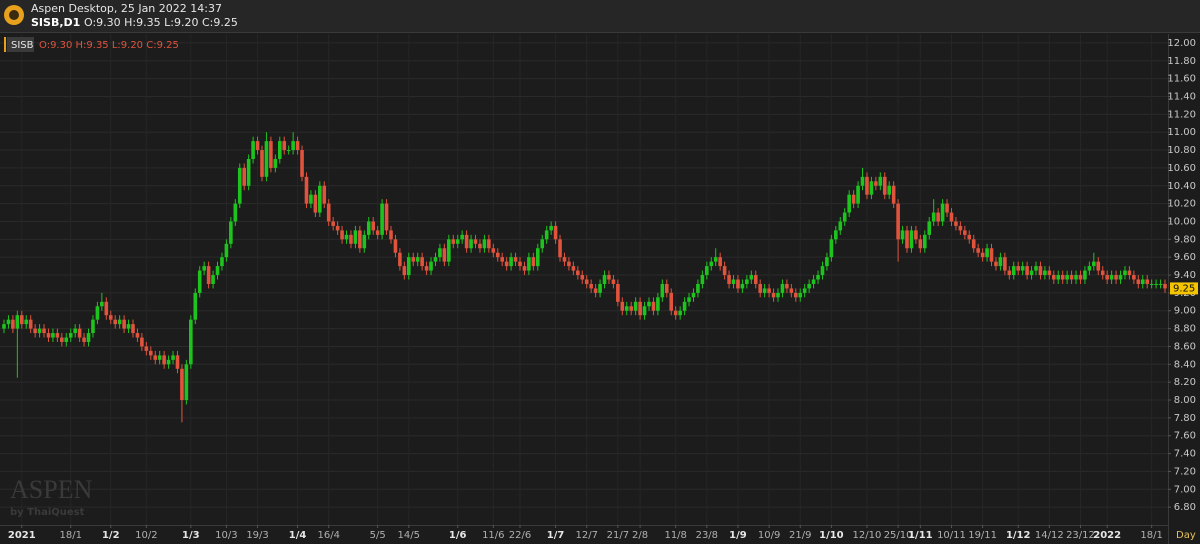  What do you see at coordinates (1185, 436) in the screenshot?
I see `y-tick-label: 7.60` at bounding box center [1185, 436].